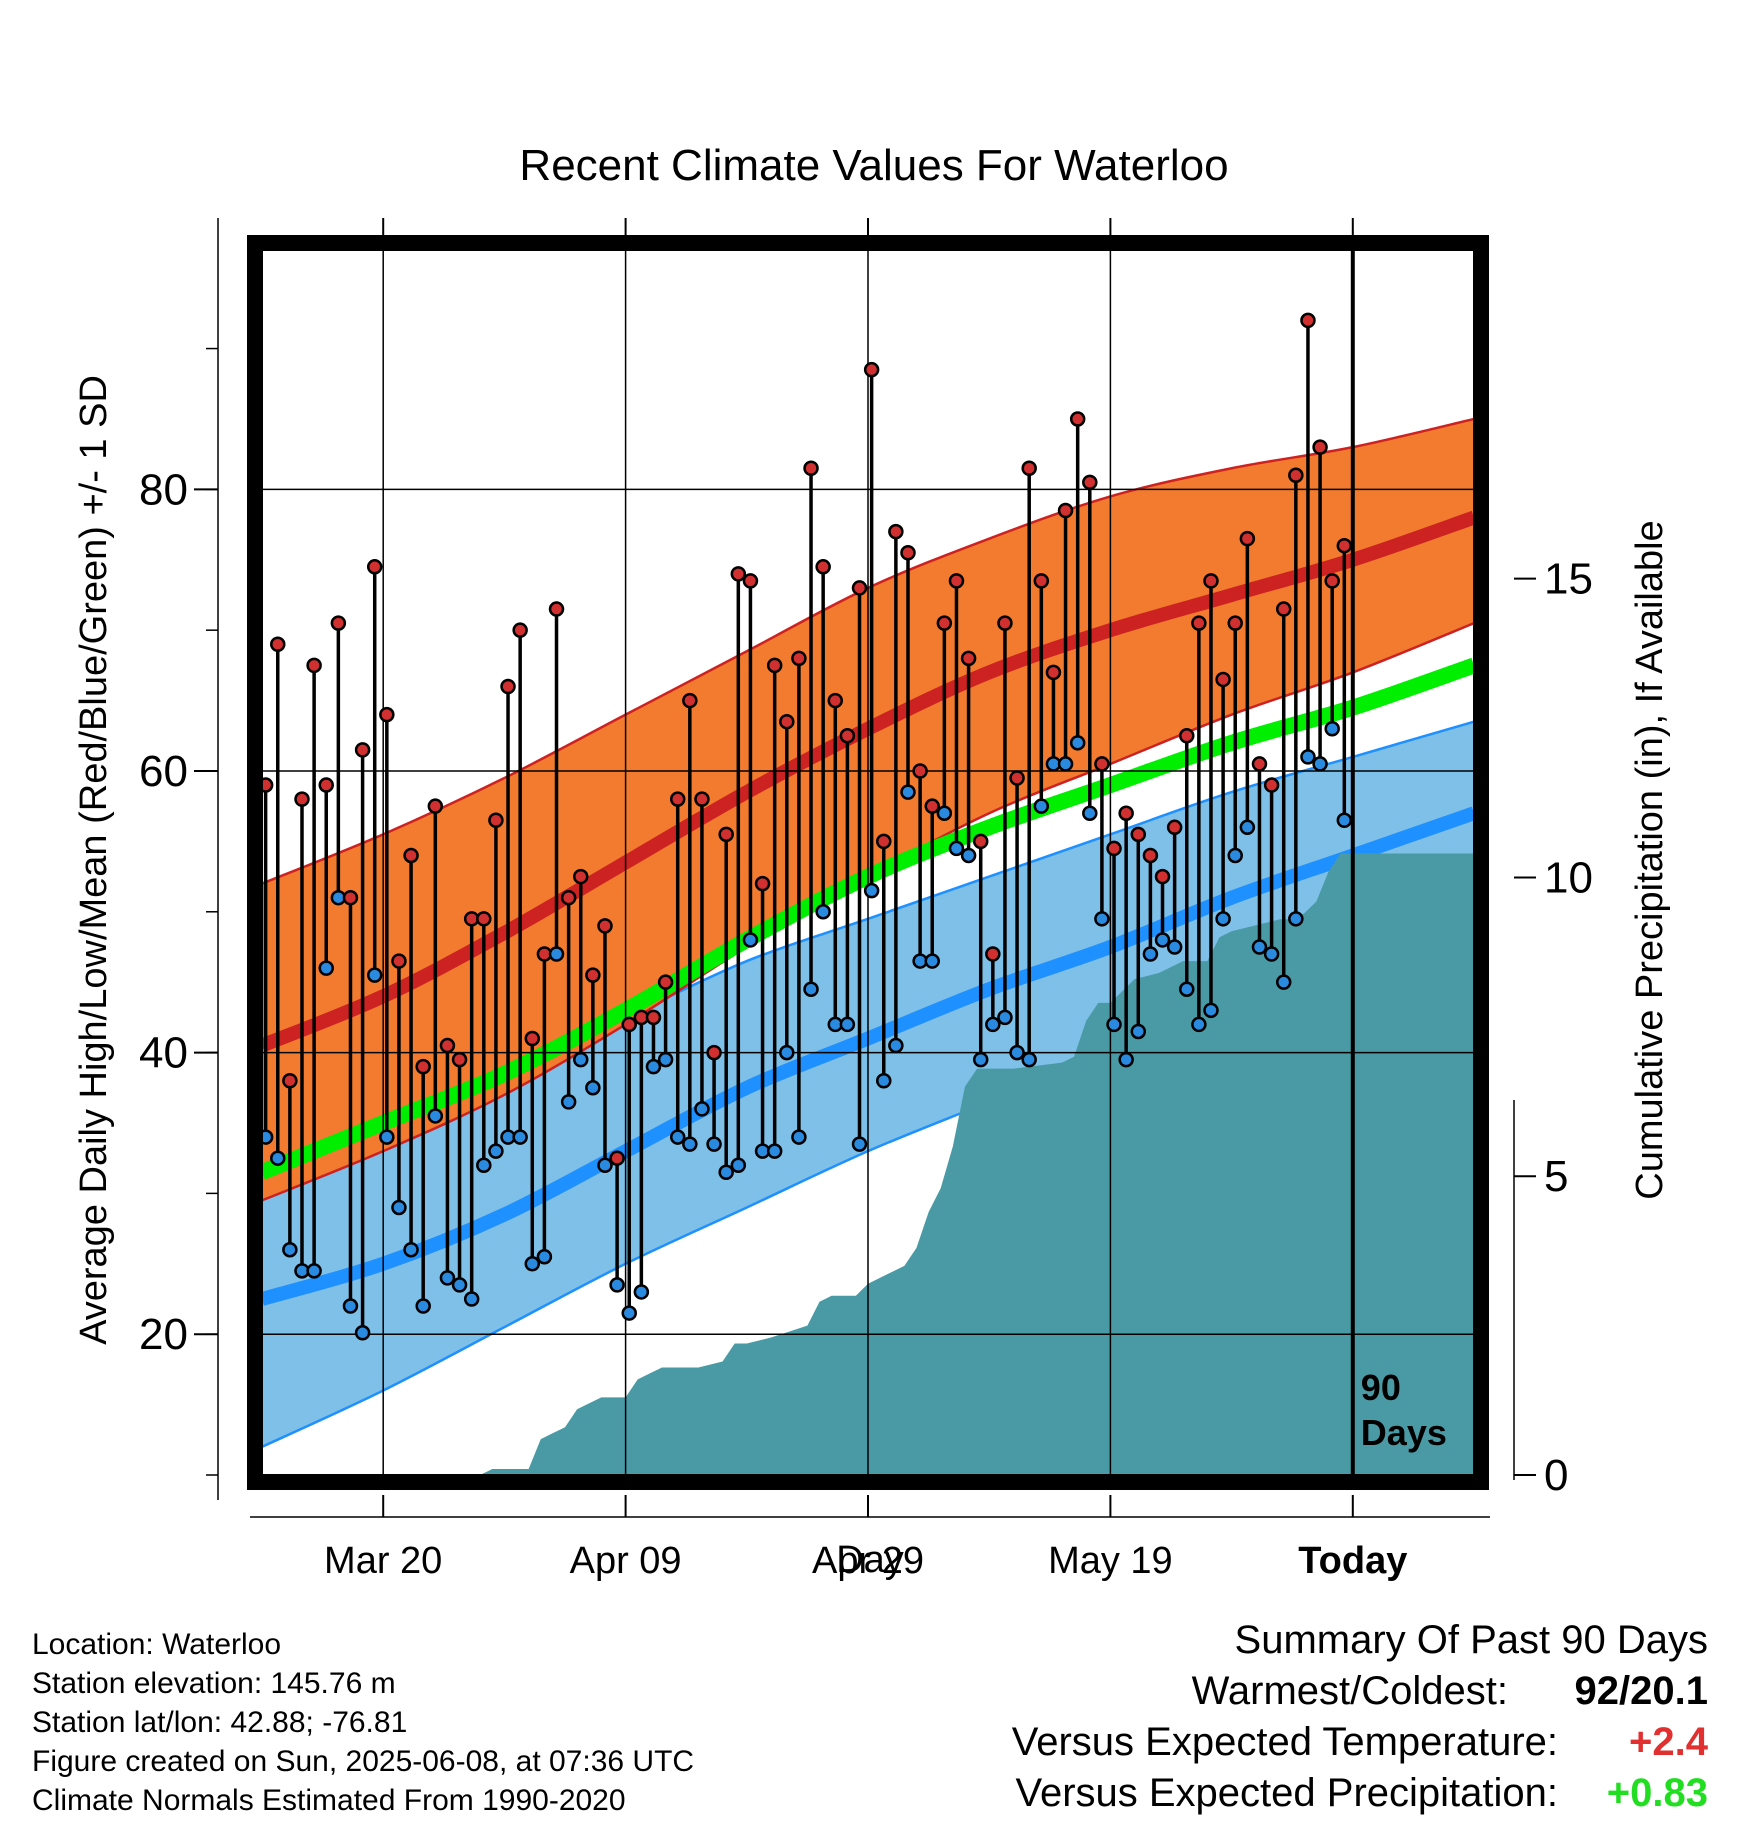 The height and width of the screenshot is (1828, 1748). Describe the element at coordinates (1110, 1561) in the screenshot. I see `x-tick-label: May 19` at that location.